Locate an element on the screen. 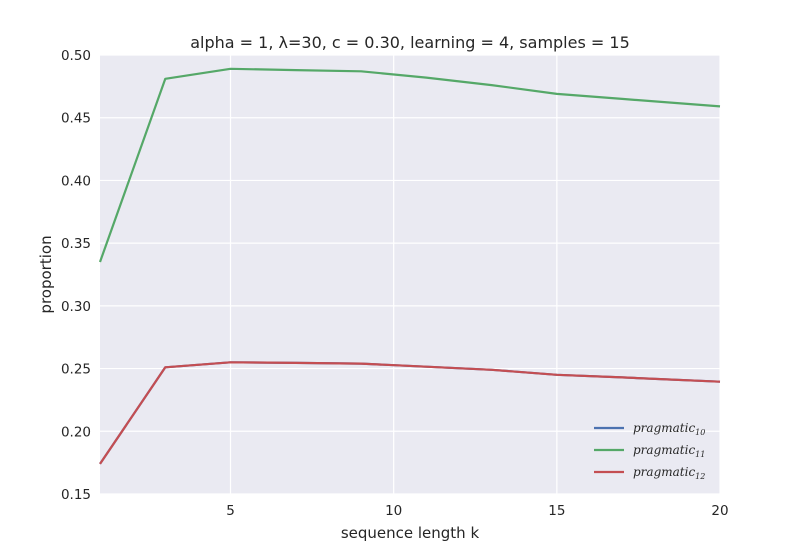  x-tick-label: 5 is located at coordinates (230, 511).